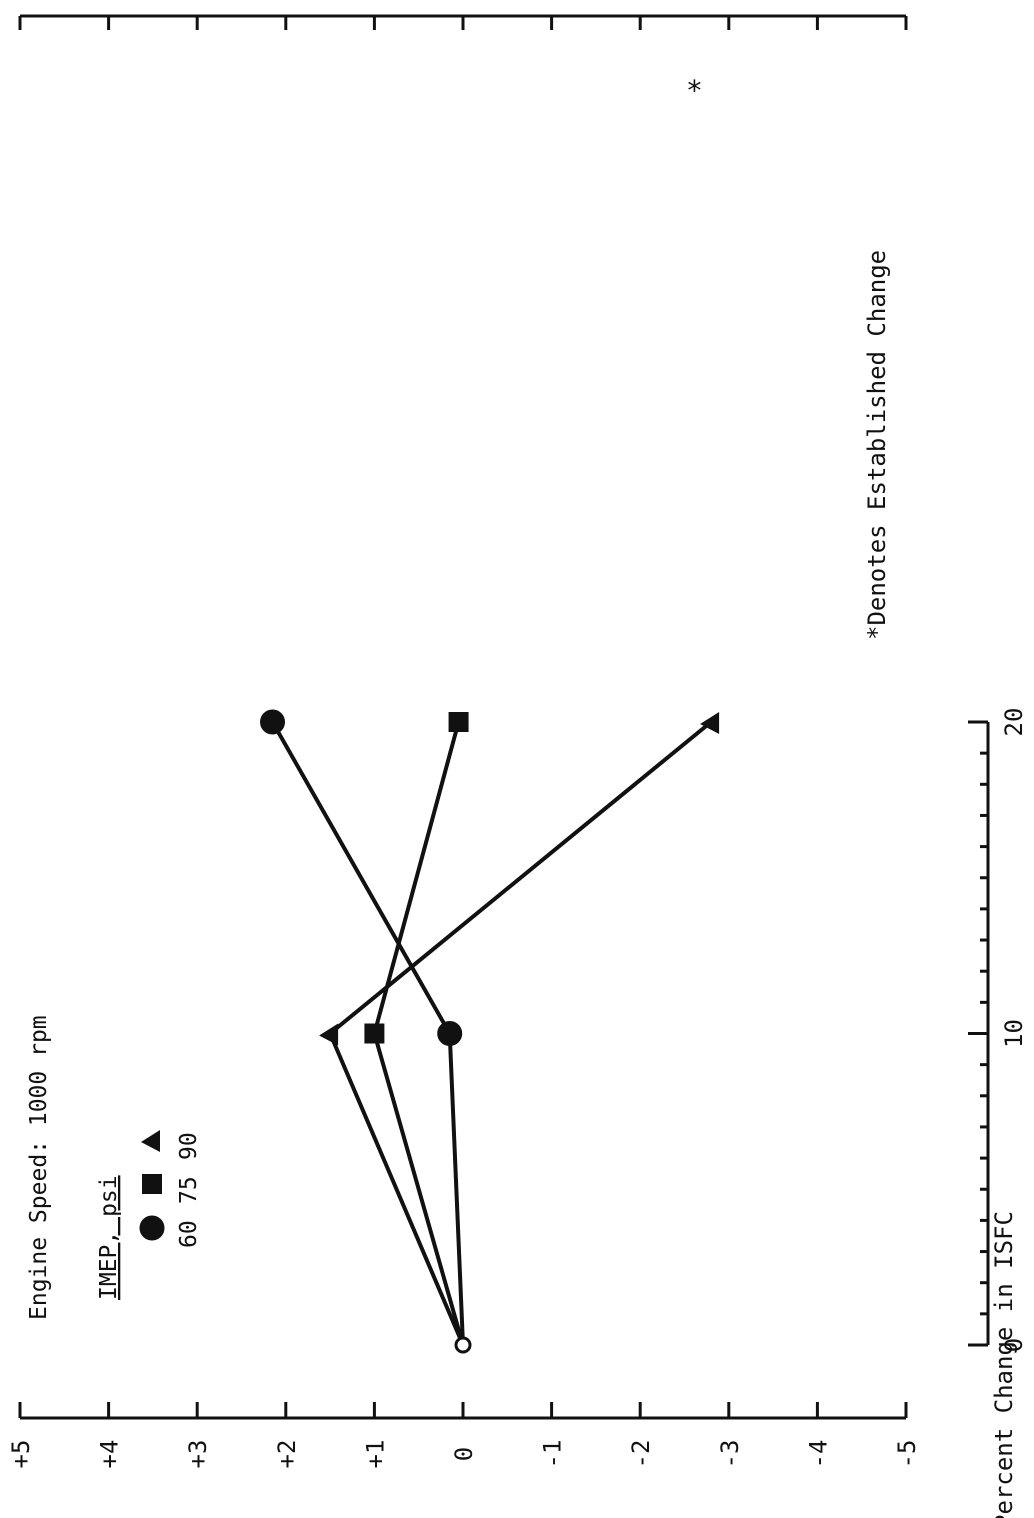 Image resolution: width=1034 pixels, height=1518 pixels. I want to click on legend-label-90: 90, so click(189, 1146).